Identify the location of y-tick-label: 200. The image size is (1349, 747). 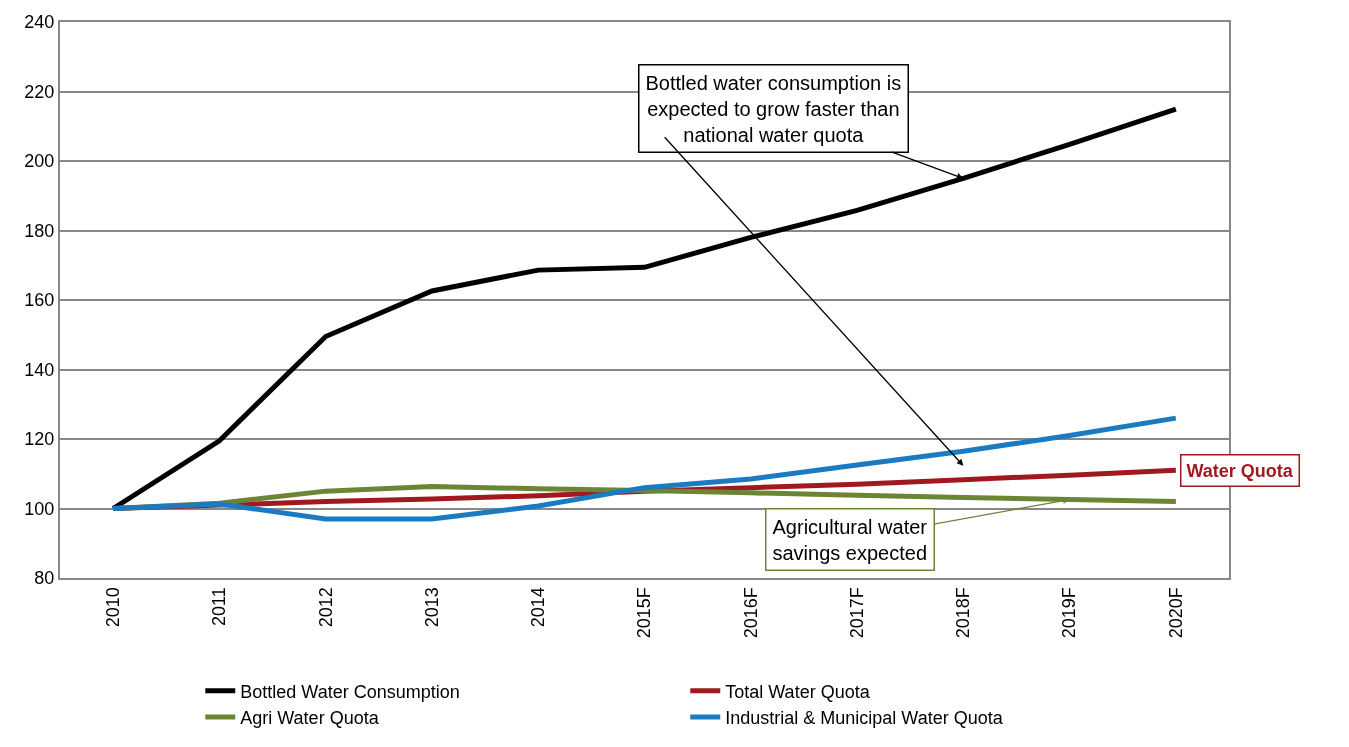
(39, 161).